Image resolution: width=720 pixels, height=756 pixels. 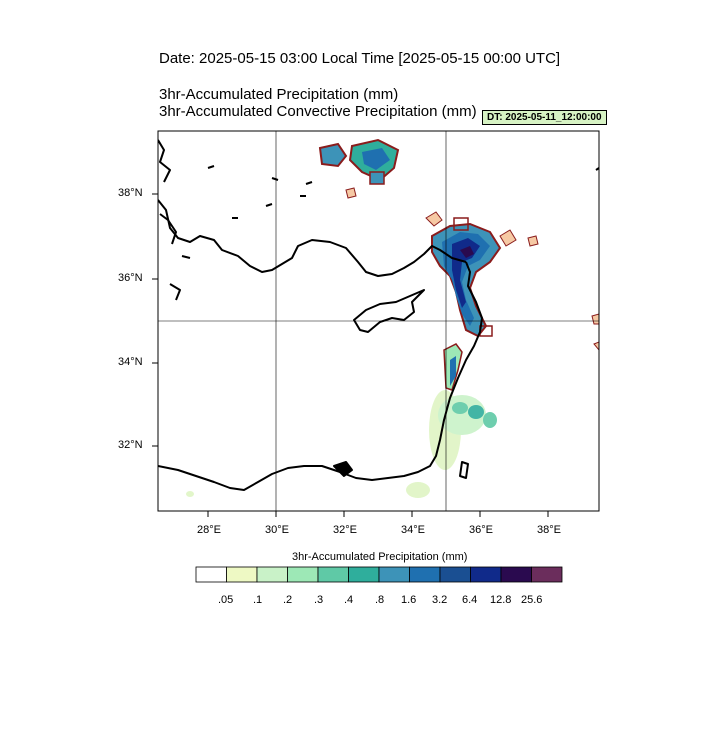 I want to click on lon-label-28e: 28°E, so click(x=209, y=530).